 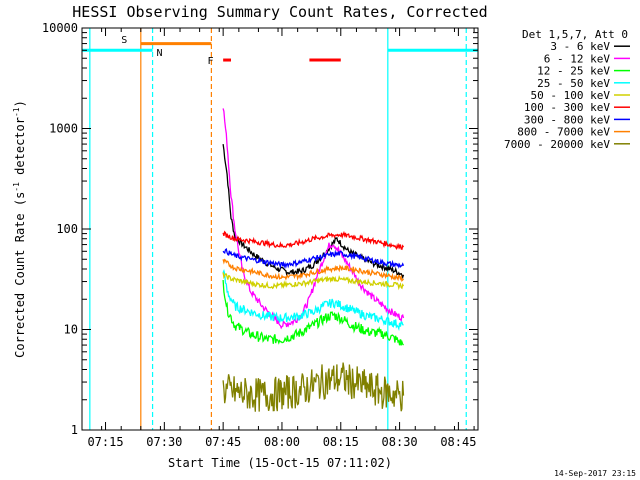 What do you see at coordinates (105, 442) in the screenshot?
I see `x-tick-label-0: 07:15` at bounding box center [105, 442].